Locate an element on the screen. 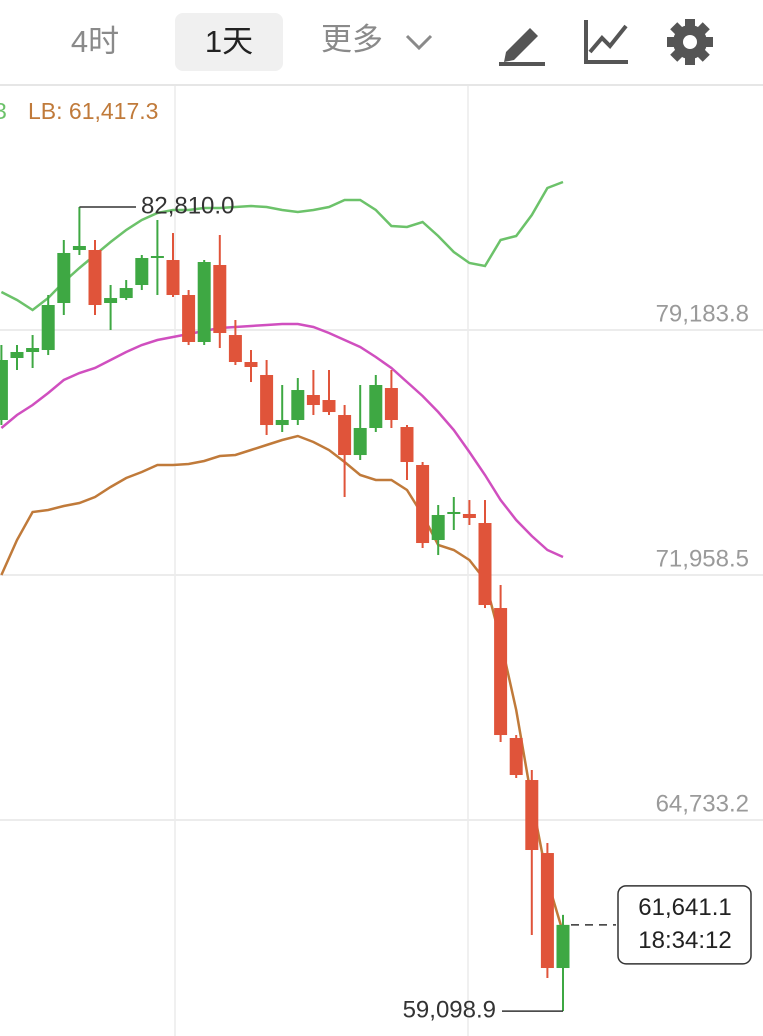  band-line is located at coordinates (282, 246).